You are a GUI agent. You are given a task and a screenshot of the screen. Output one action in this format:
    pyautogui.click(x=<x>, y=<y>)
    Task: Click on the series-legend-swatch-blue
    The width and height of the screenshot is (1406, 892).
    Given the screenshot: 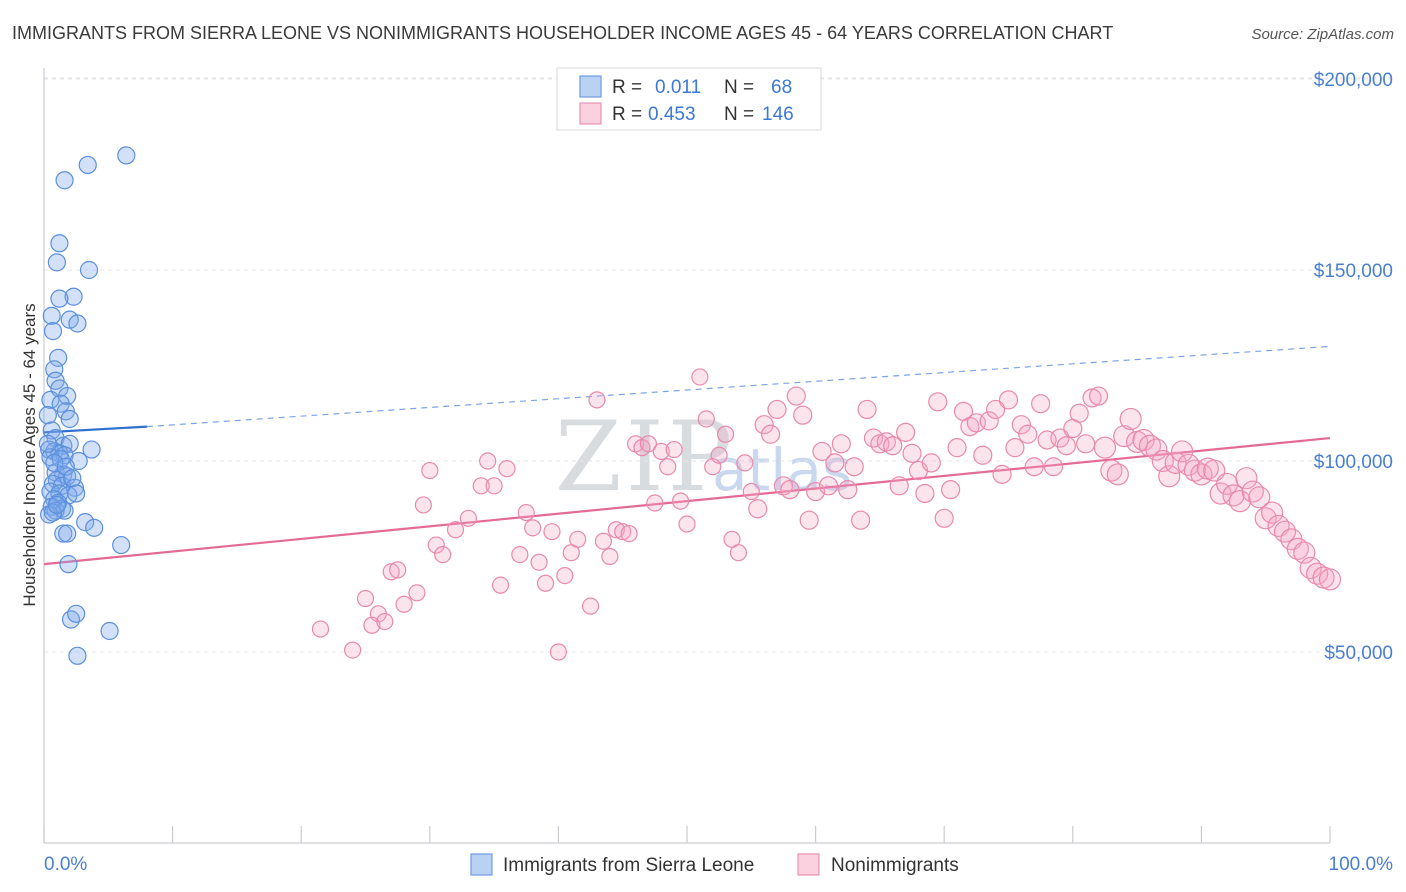 What is the action you would take?
    pyautogui.click(x=481, y=864)
    